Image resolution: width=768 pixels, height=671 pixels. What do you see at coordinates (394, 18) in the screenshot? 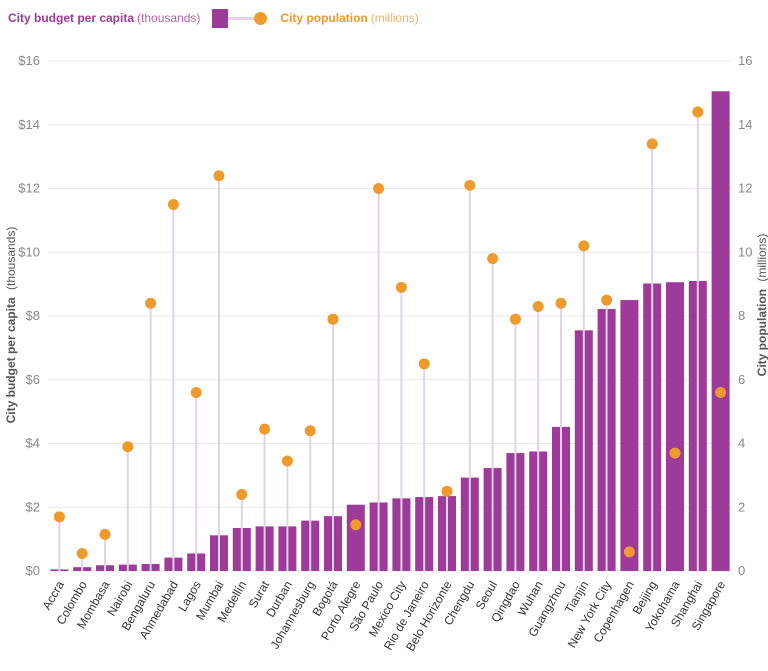
I see `legend-pop-unit: (millions)` at bounding box center [394, 18].